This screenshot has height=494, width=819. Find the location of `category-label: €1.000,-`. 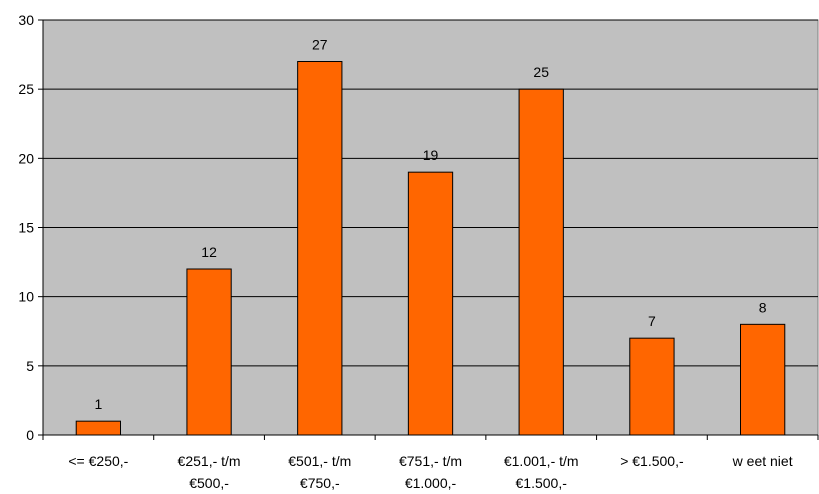

category-label: €1.000,- is located at coordinates (431, 483).